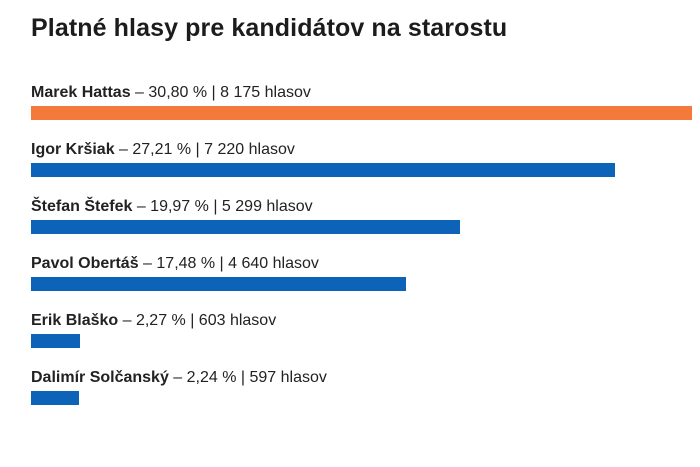  I want to click on candidate-name: Štefan Štefek, so click(82, 206).